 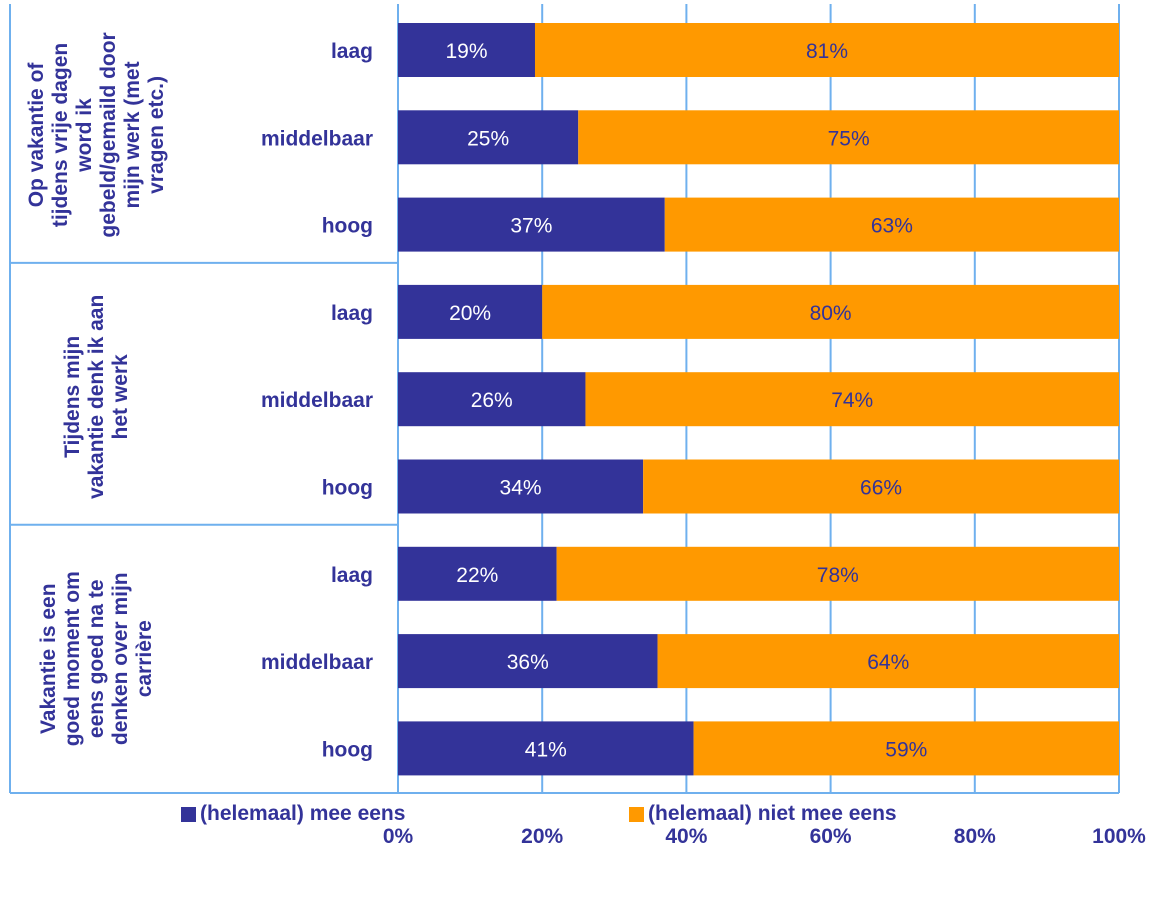 I want to click on x-tick-label: 40%, so click(x=686, y=836).